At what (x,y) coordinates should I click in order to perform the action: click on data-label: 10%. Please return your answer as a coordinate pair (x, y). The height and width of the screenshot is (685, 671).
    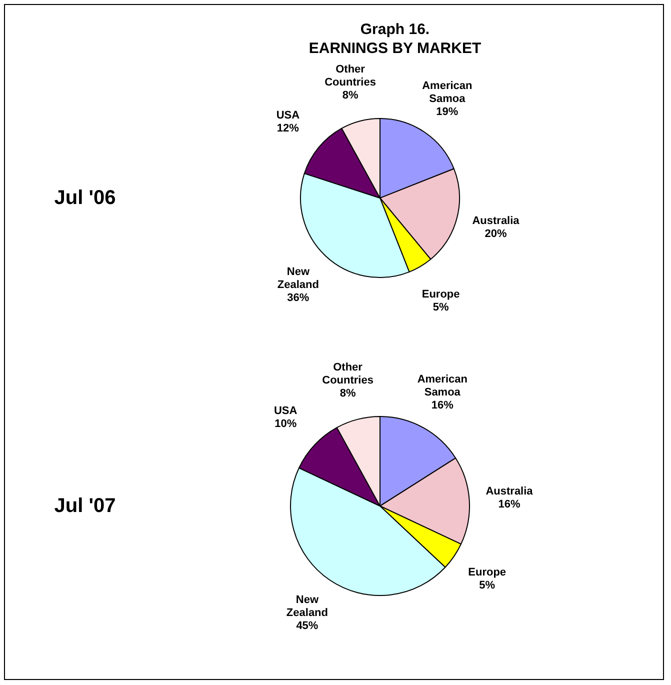
    Looking at the image, I should click on (285, 424).